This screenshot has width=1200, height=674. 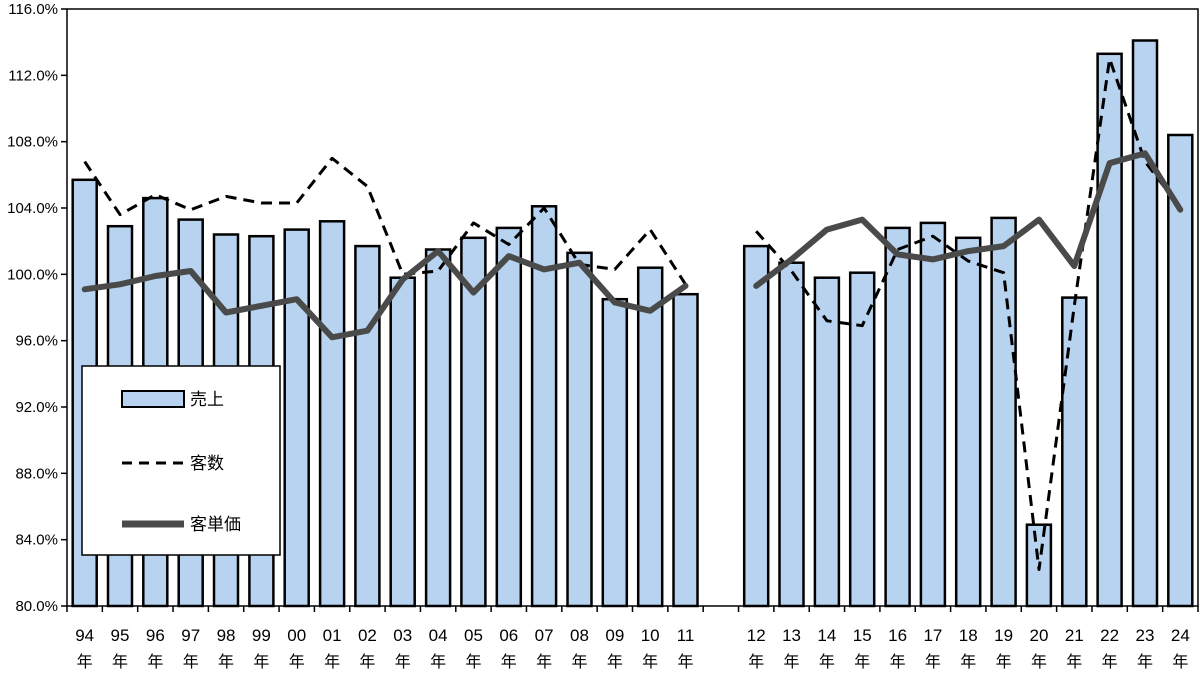 I want to click on x-tick-label-21: 21, so click(x=1074, y=635).